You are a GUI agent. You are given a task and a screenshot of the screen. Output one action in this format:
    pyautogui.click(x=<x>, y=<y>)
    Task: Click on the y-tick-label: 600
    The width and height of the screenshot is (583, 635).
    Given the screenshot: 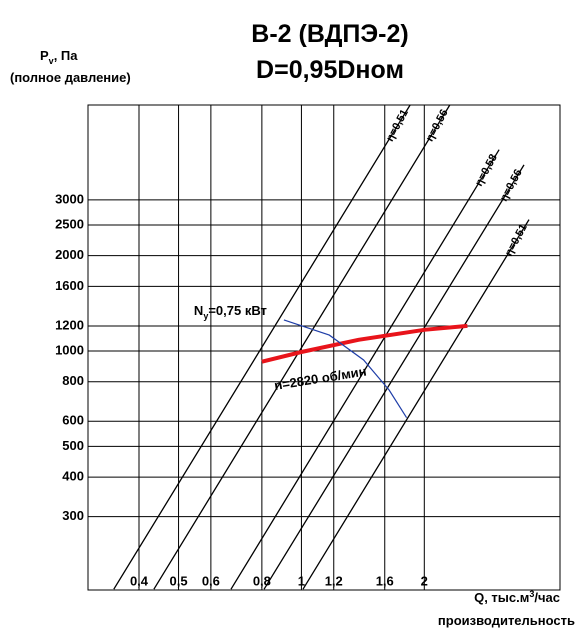 What is the action you would take?
    pyautogui.click(x=73, y=420)
    